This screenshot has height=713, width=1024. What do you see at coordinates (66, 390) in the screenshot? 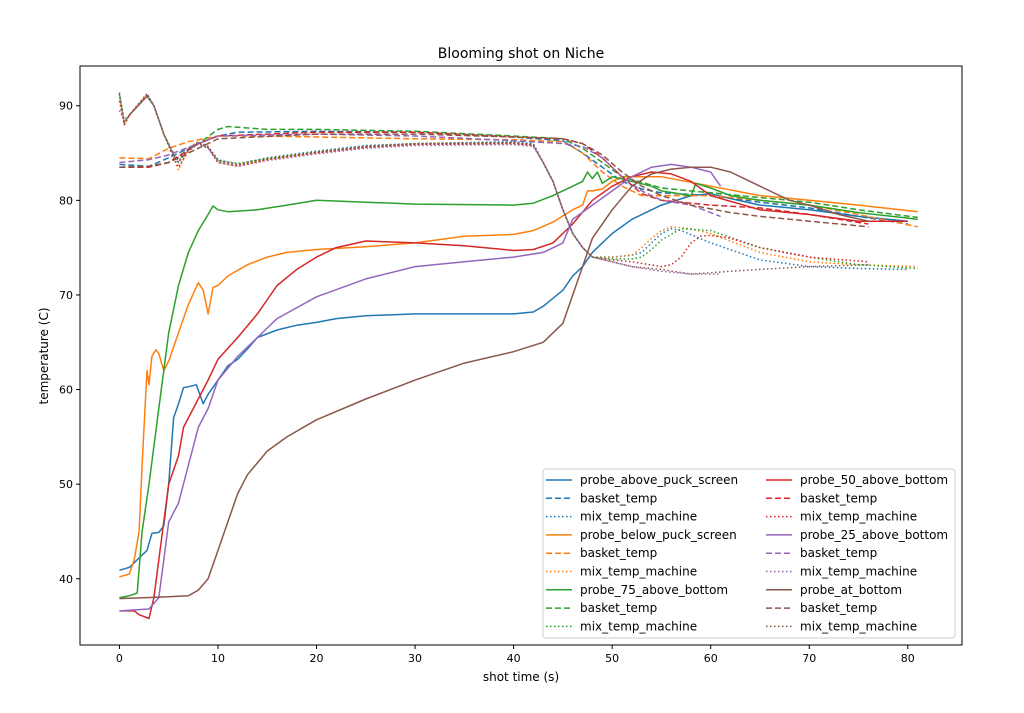
I see `y-tick-label: 60` at bounding box center [66, 390].